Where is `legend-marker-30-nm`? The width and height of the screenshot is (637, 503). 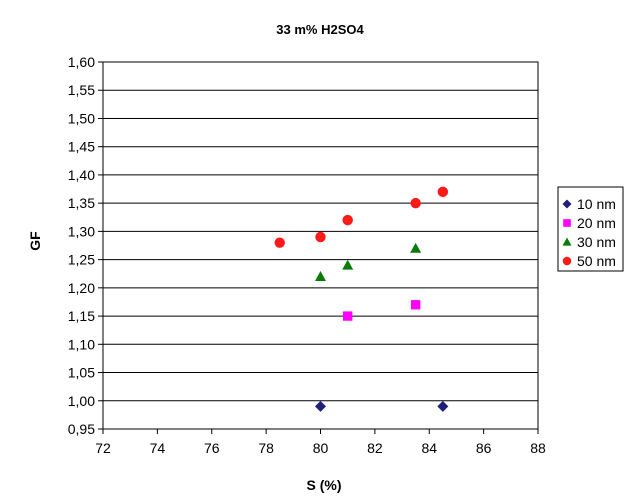
legend-marker-30-nm is located at coordinates (567, 241).